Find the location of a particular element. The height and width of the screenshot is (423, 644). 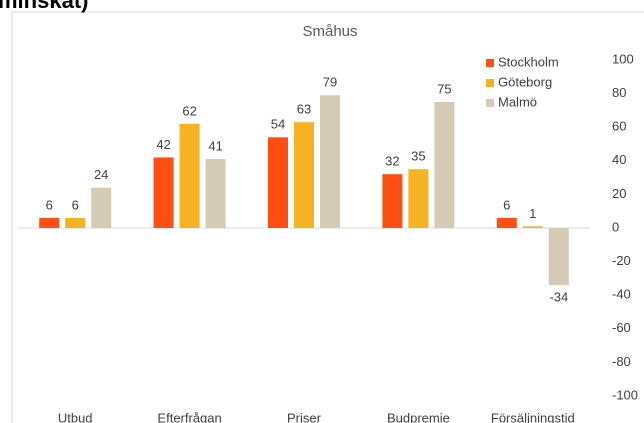

y-tick-label: -40 is located at coordinates (621, 294).